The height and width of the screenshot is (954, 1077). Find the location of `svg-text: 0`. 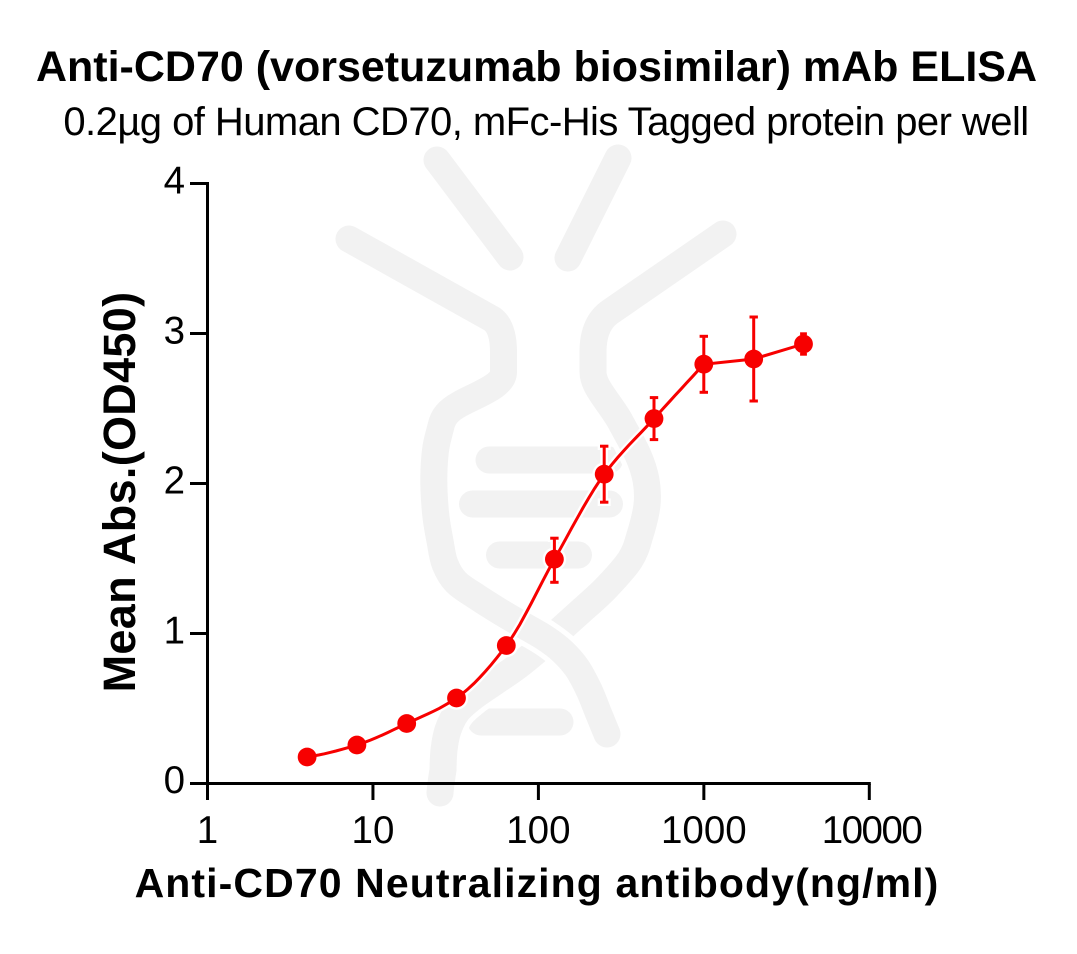

svg-text: 0 is located at coordinates (174, 780).